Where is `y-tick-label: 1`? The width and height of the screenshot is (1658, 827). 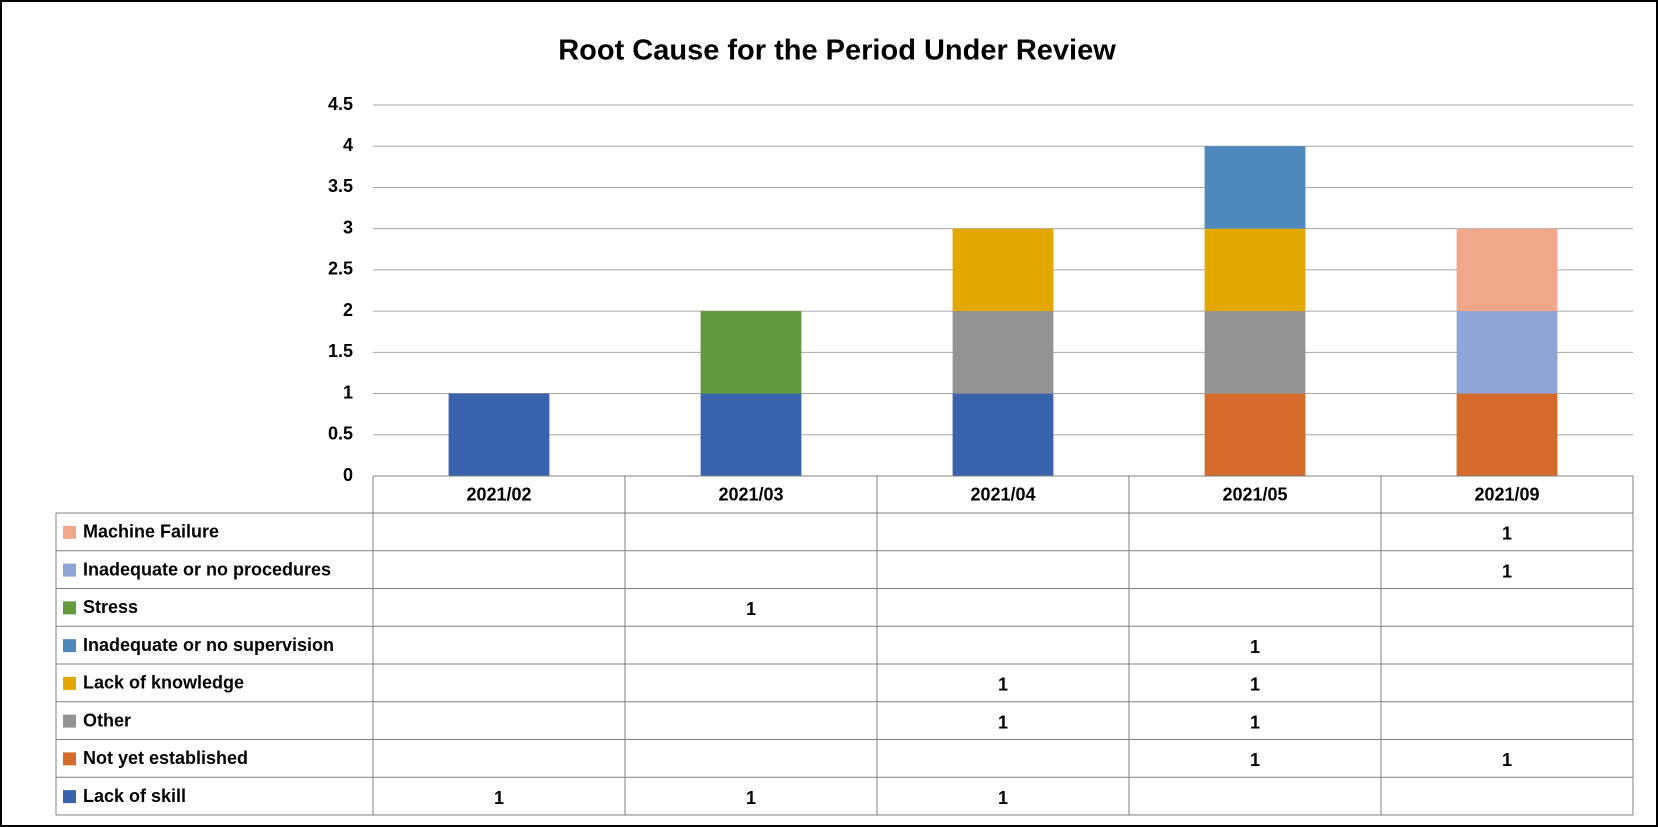
y-tick-label: 1 is located at coordinates (348, 392).